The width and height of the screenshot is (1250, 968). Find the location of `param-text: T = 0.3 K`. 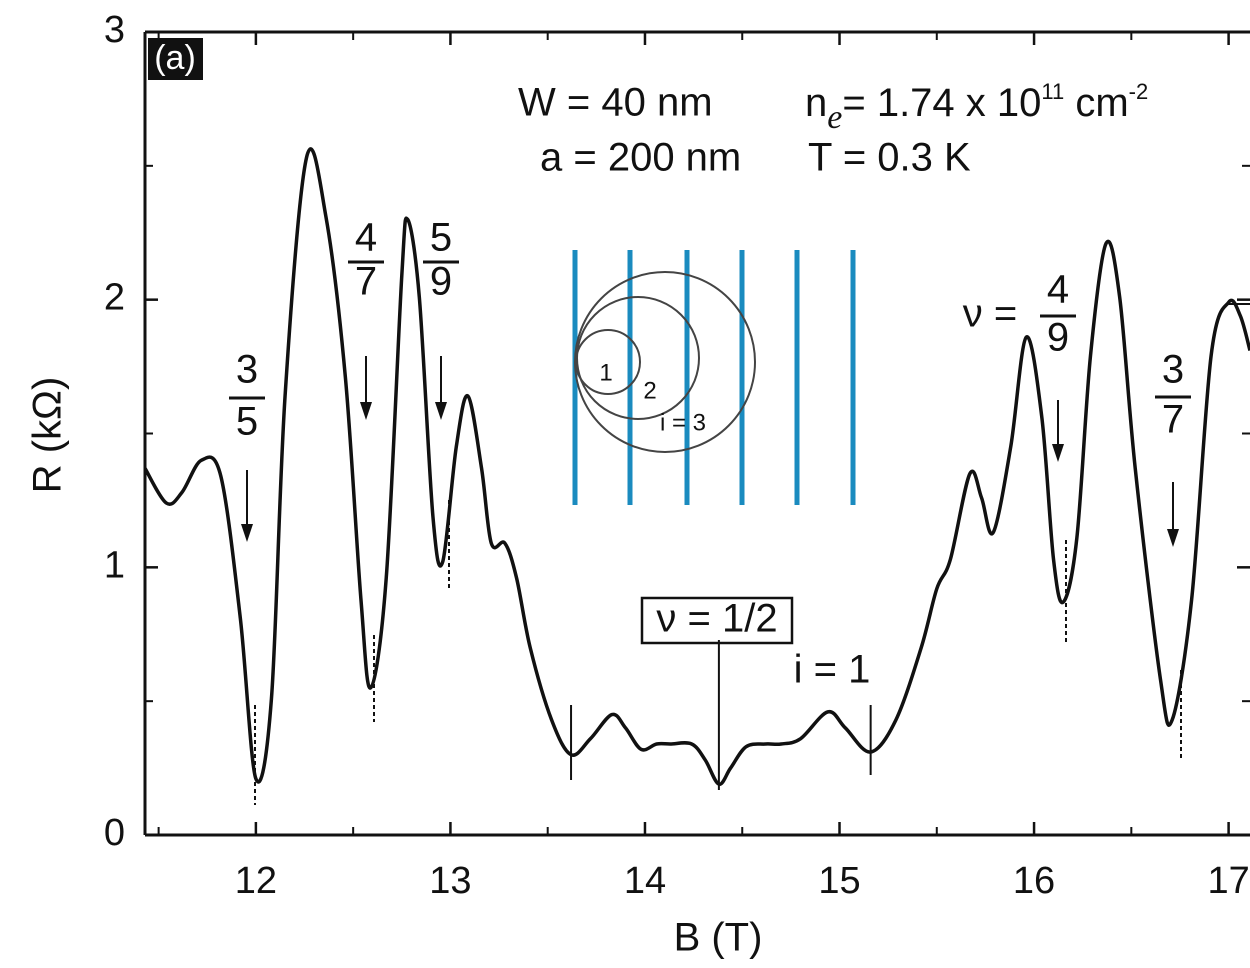

param-text: T = 0.3 K is located at coordinates (889, 158).